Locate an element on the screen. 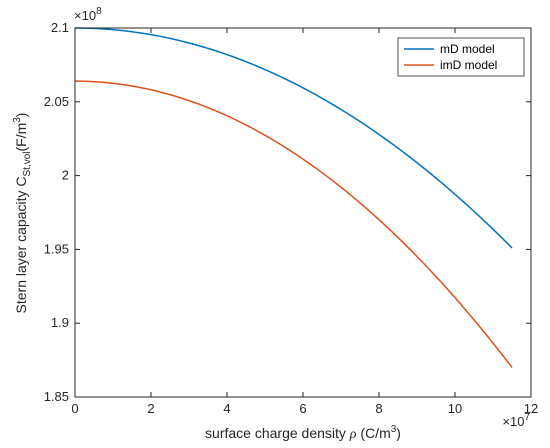  y-tick-label: 1.95 is located at coordinates (56, 248).